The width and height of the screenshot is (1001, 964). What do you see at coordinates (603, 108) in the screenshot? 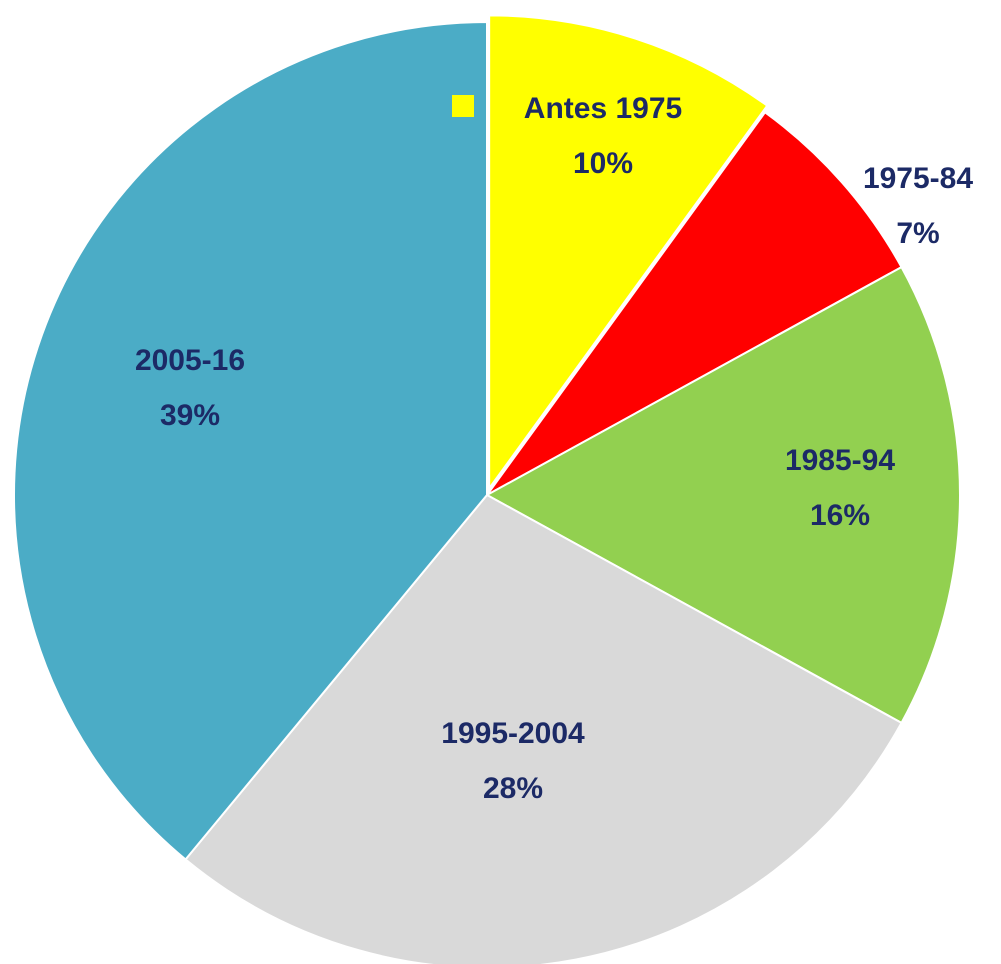
I see `category-label: Antes 1975` at bounding box center [603, 108].